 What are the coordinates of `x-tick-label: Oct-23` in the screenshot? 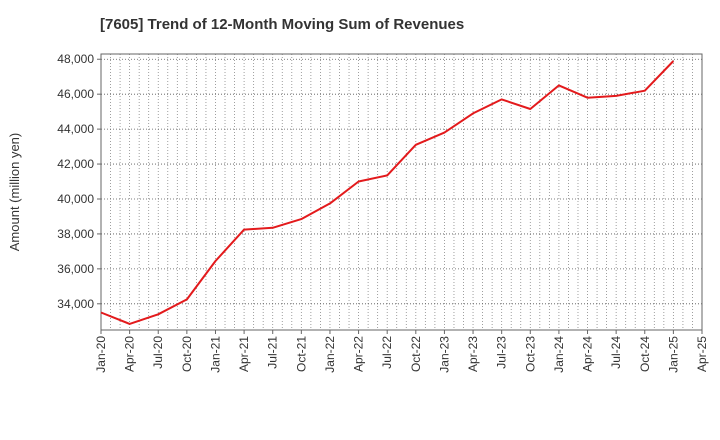 It's located at (530, 354).